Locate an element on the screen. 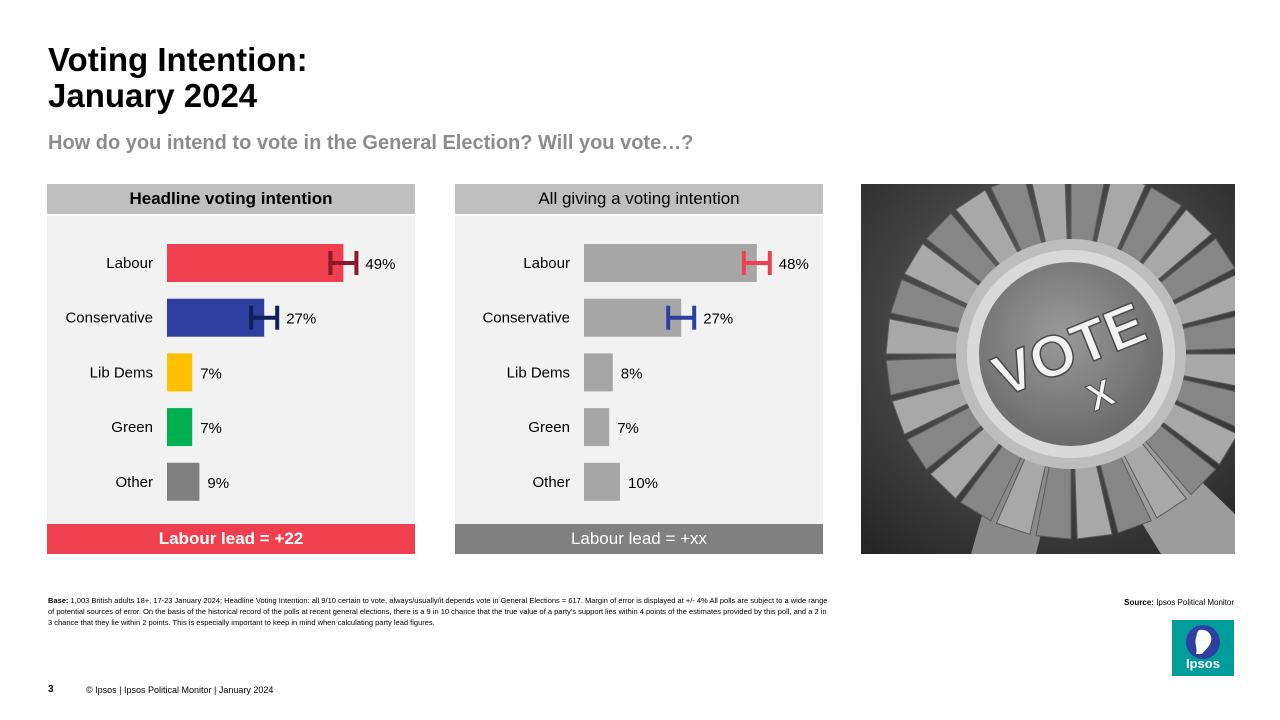 The height and width of the screenshot is (720, 1280). value-label: 8% is located at coordinates (632, 373).